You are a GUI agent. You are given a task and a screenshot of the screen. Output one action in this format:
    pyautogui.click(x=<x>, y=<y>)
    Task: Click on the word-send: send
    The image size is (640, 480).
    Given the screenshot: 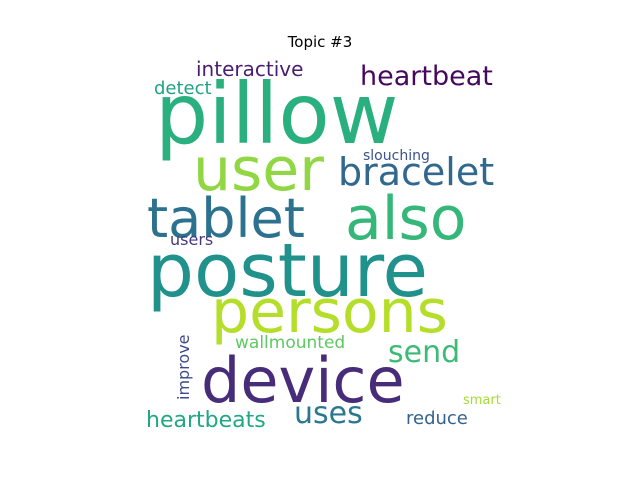 What is the action you would take?
    pyautogui.click(x=424, y=352)
    